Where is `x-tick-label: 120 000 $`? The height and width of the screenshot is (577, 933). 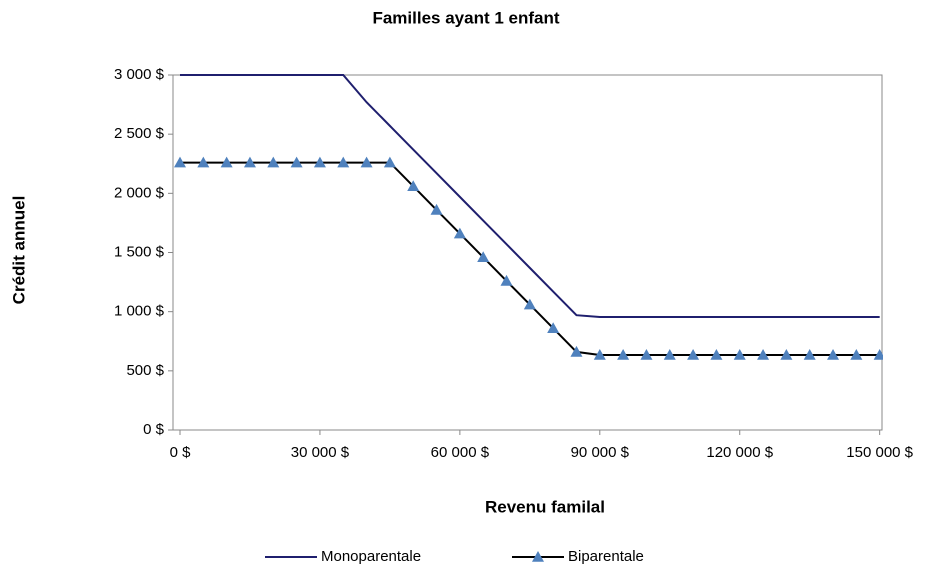 x-tick-label: 120 000 $ is located at coordinates (739, 452).